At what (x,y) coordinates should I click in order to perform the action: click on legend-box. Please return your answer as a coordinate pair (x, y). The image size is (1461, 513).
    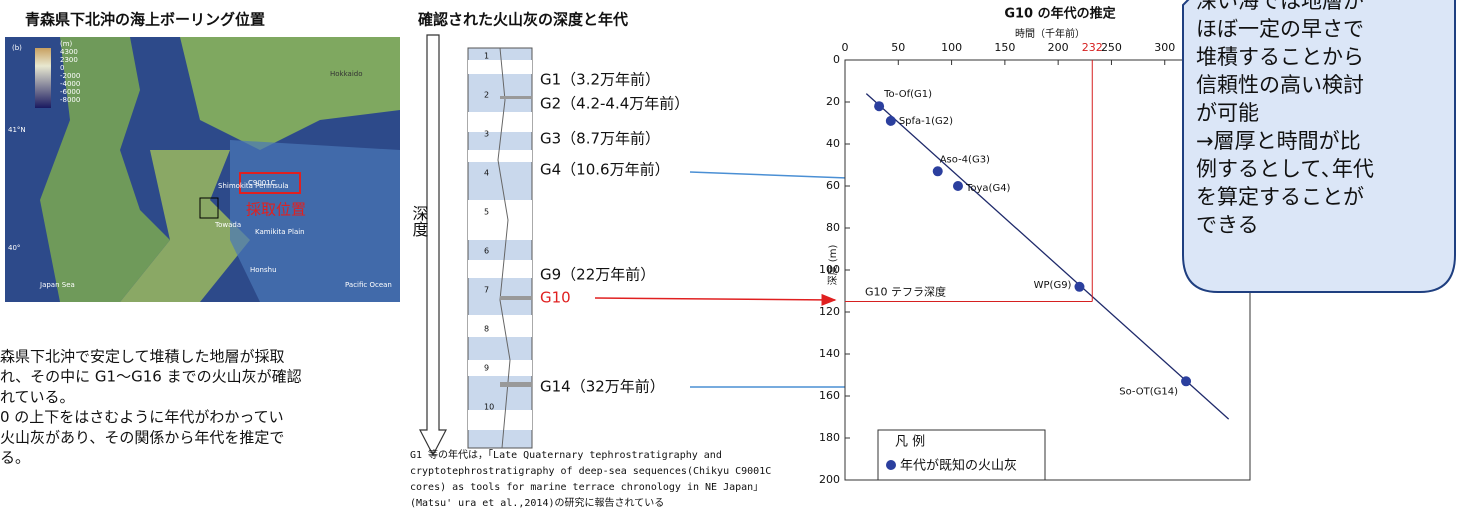
    Looking at the image, I should click on (961, 455).